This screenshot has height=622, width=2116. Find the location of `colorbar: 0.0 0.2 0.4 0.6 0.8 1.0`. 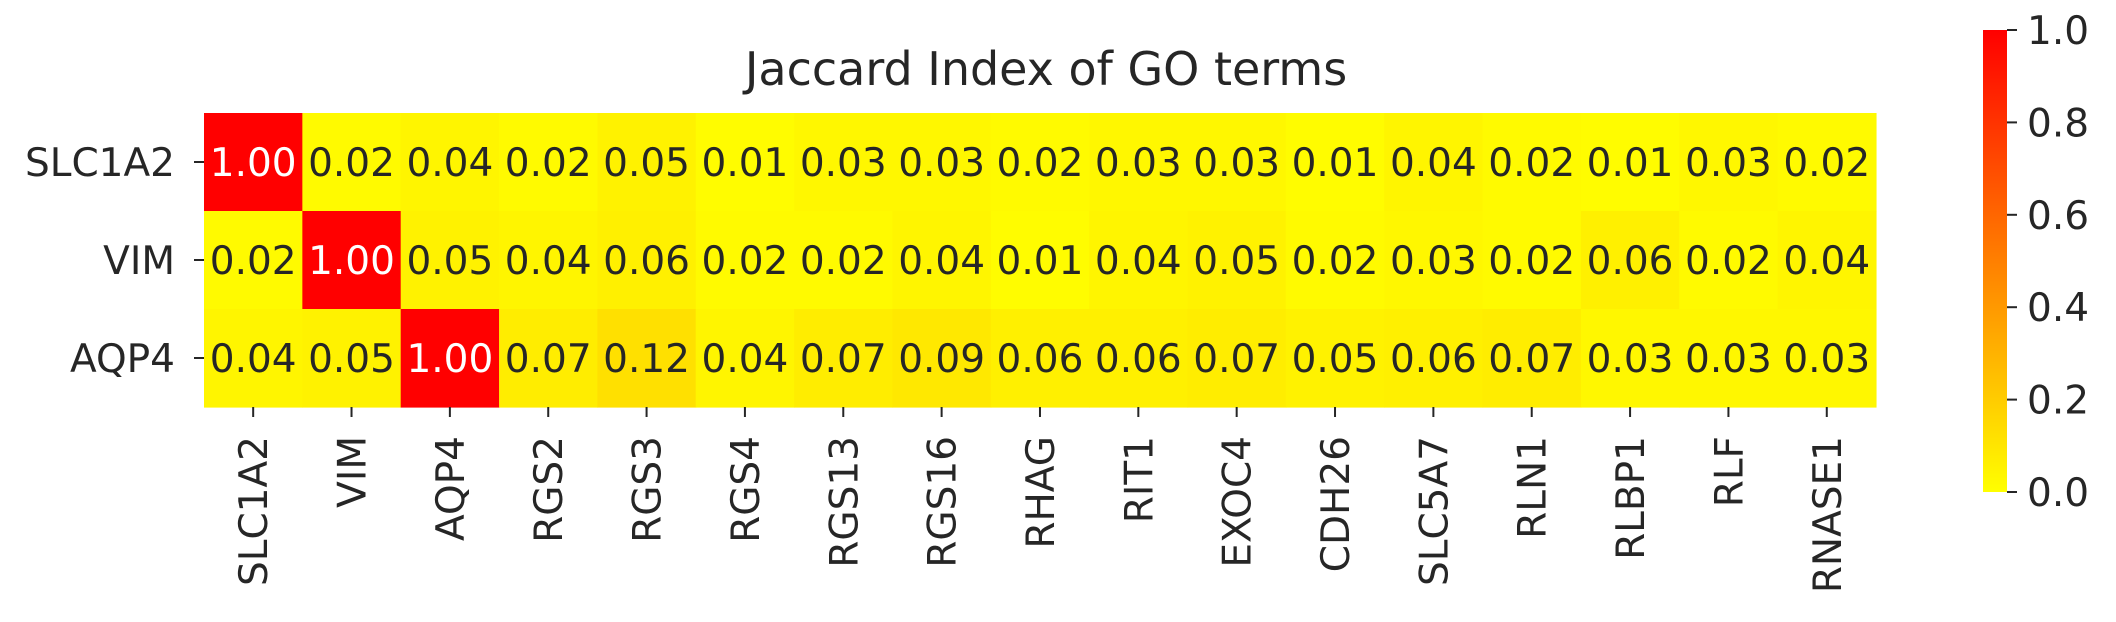

colorbar: 0.0 0.2 0.4 0.6 0.8 1.0 is located at coordinates (2036, 262).